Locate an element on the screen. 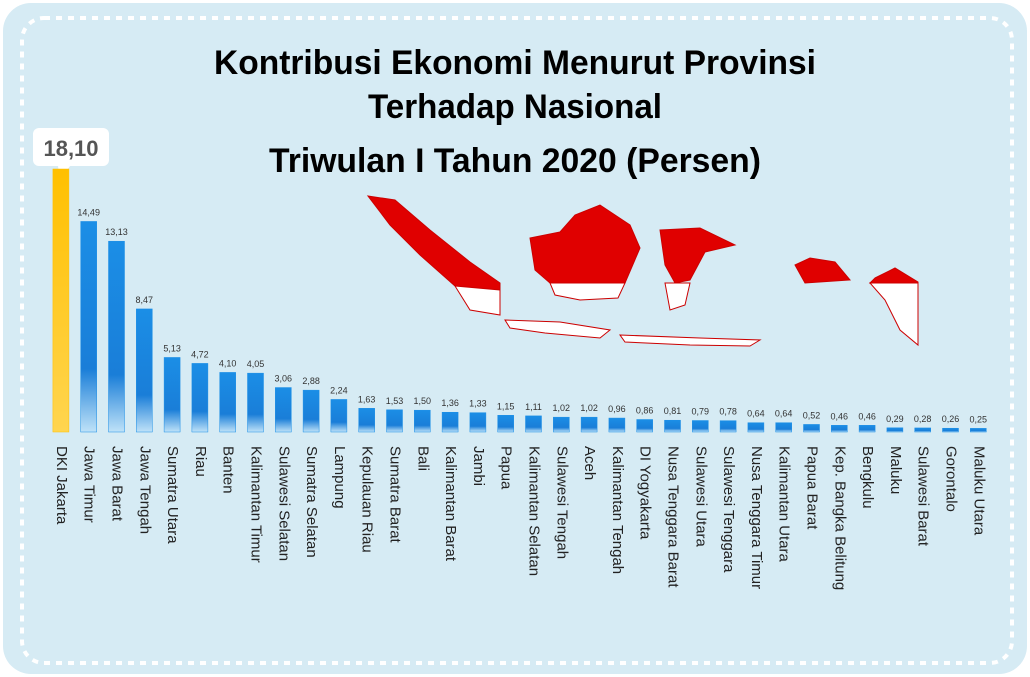 Image resolution: width=1030 pixels, height=677 pixels. x-tick-label: Sumatra Barat is located at coordinates (395, 495).